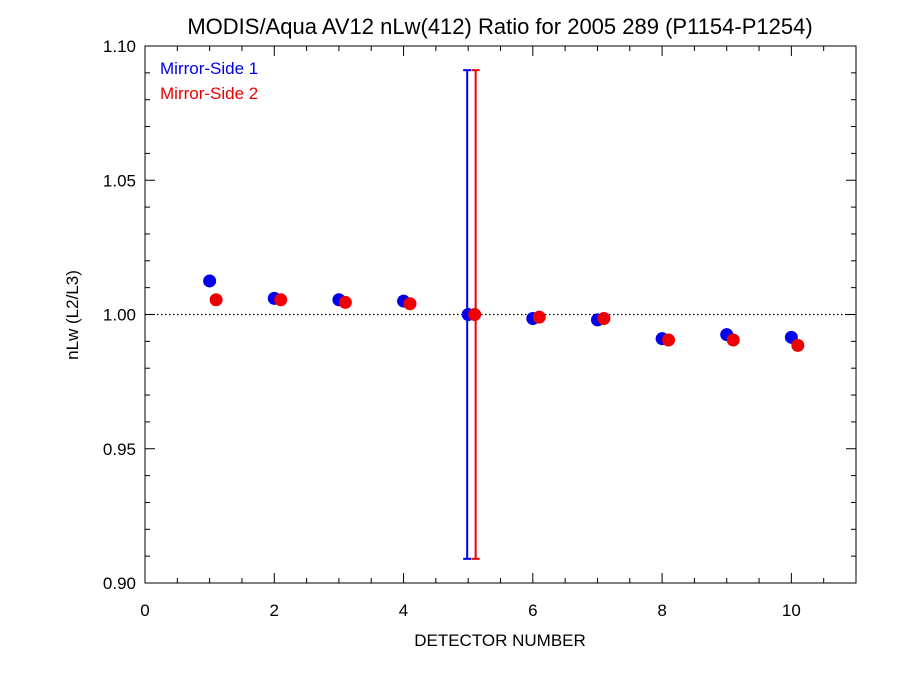 The height and width of the screenshot is (680, 900). What do you see at coordinates (119, 46) in the screenshot?
I see `y-tick-label: 1.10` at bounding box center [119, 46].